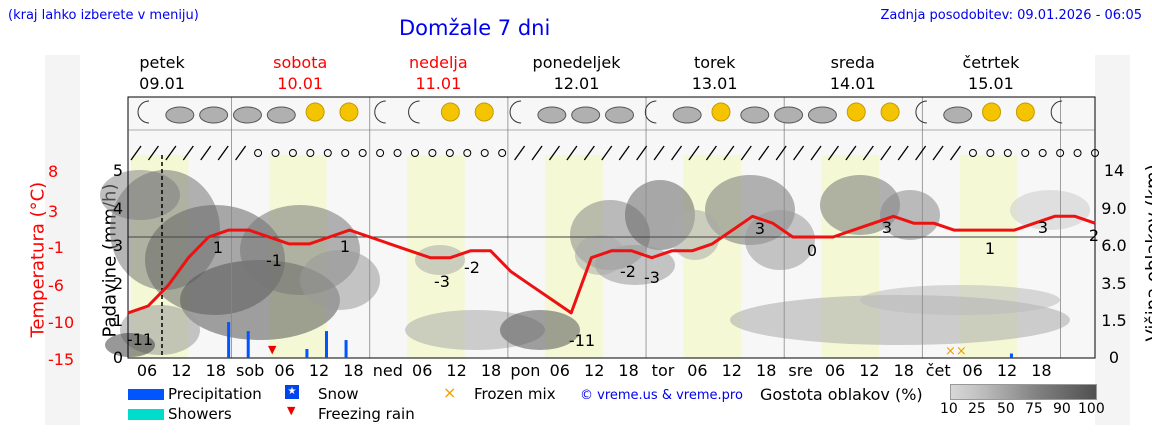 This screenshot has width=1152, height=443. Describe the element at coordinates (118, 170) in the screenshot. I see `precip-tick: 5` at that location.